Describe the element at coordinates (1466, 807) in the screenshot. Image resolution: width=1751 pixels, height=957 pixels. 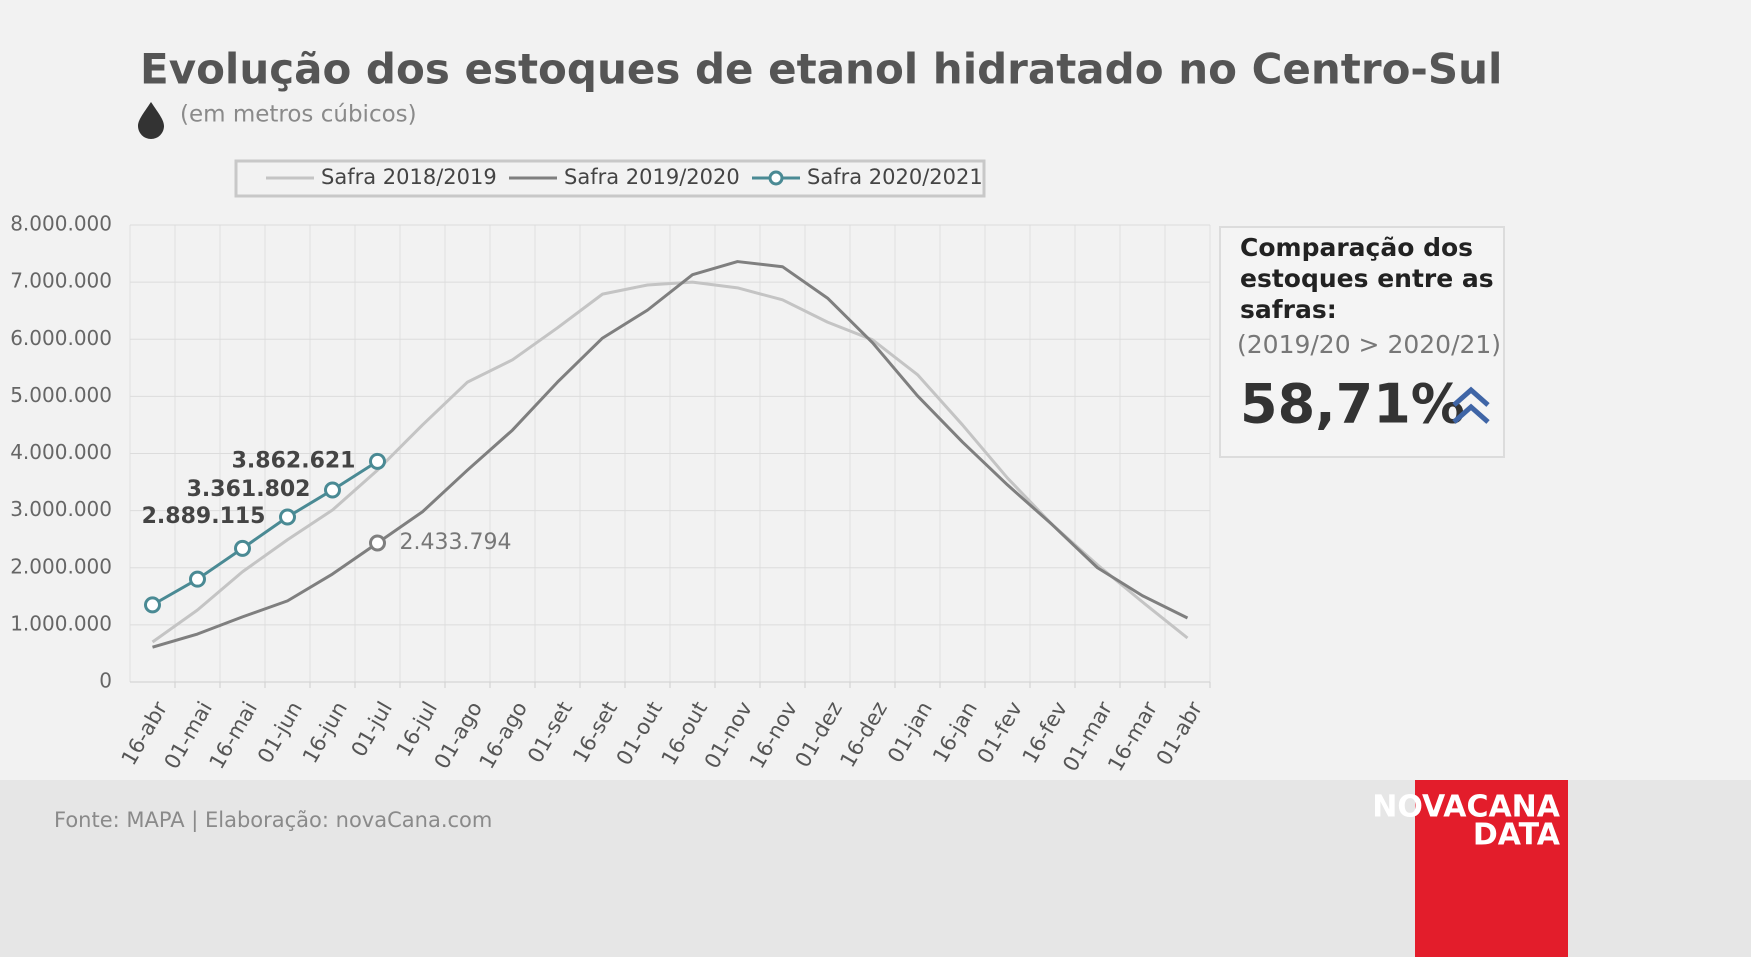
I see `logo-text: NOVACANA` at that location.